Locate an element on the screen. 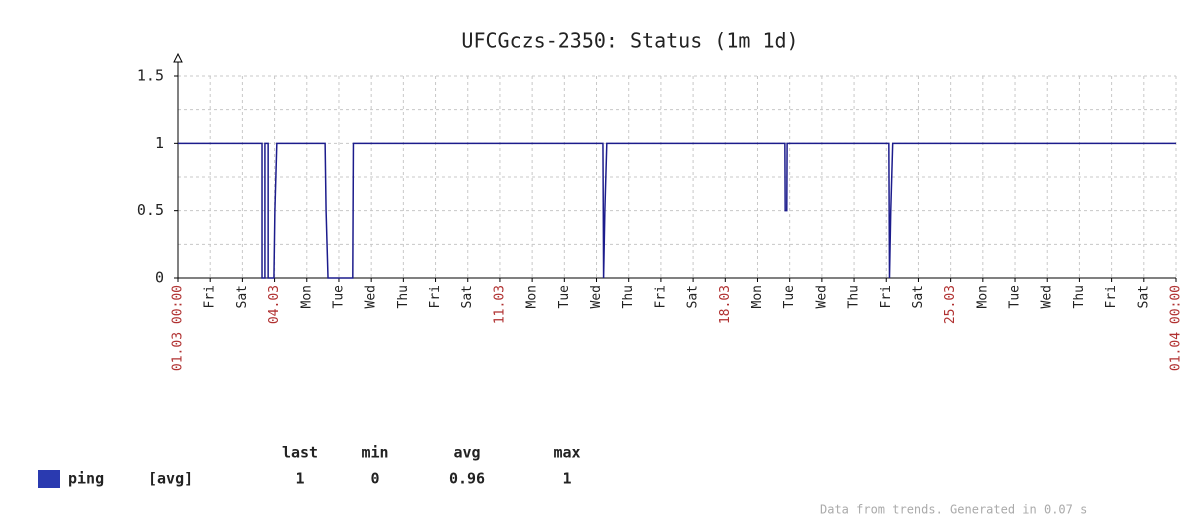 This screenshot has height=515, width=1188. x-tick-label: 04.03 is located at coordinates (274, 304).